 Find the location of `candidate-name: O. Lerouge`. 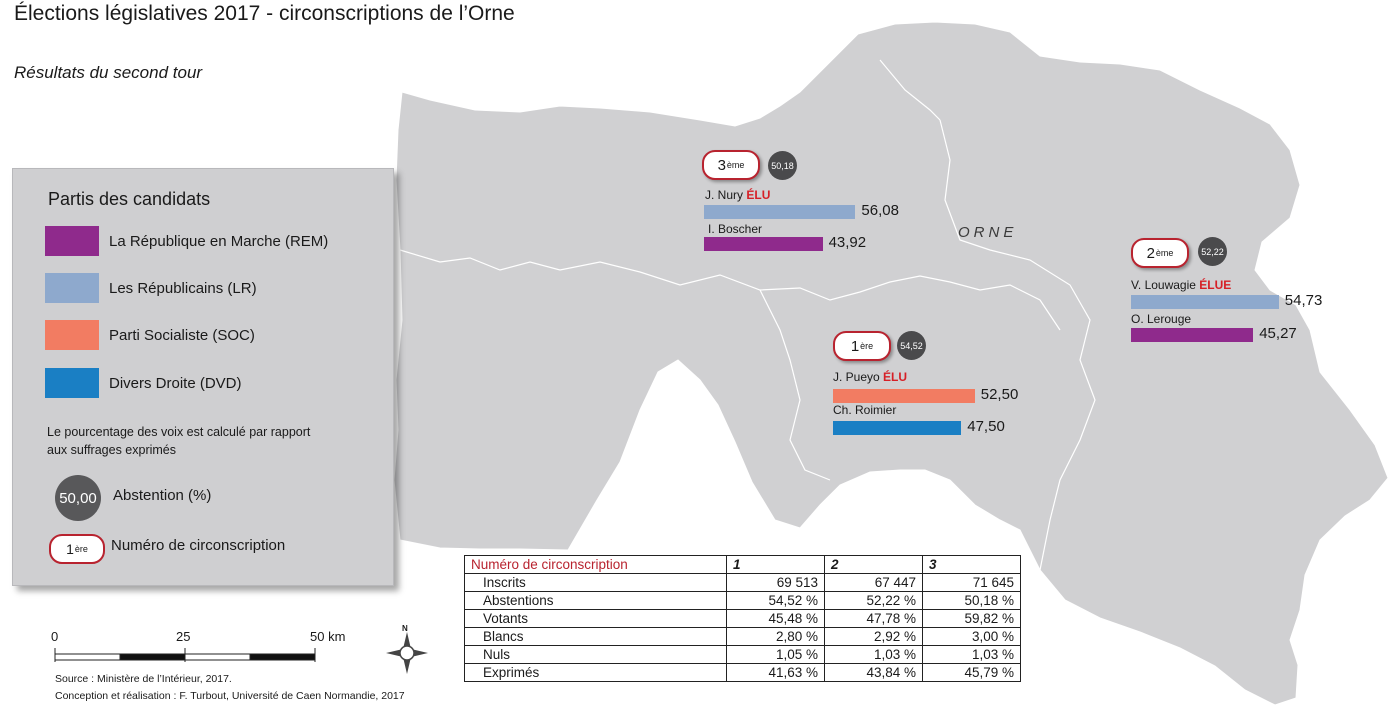

candidate-name: O. Lerouge is located at coordinates (1161, 319).